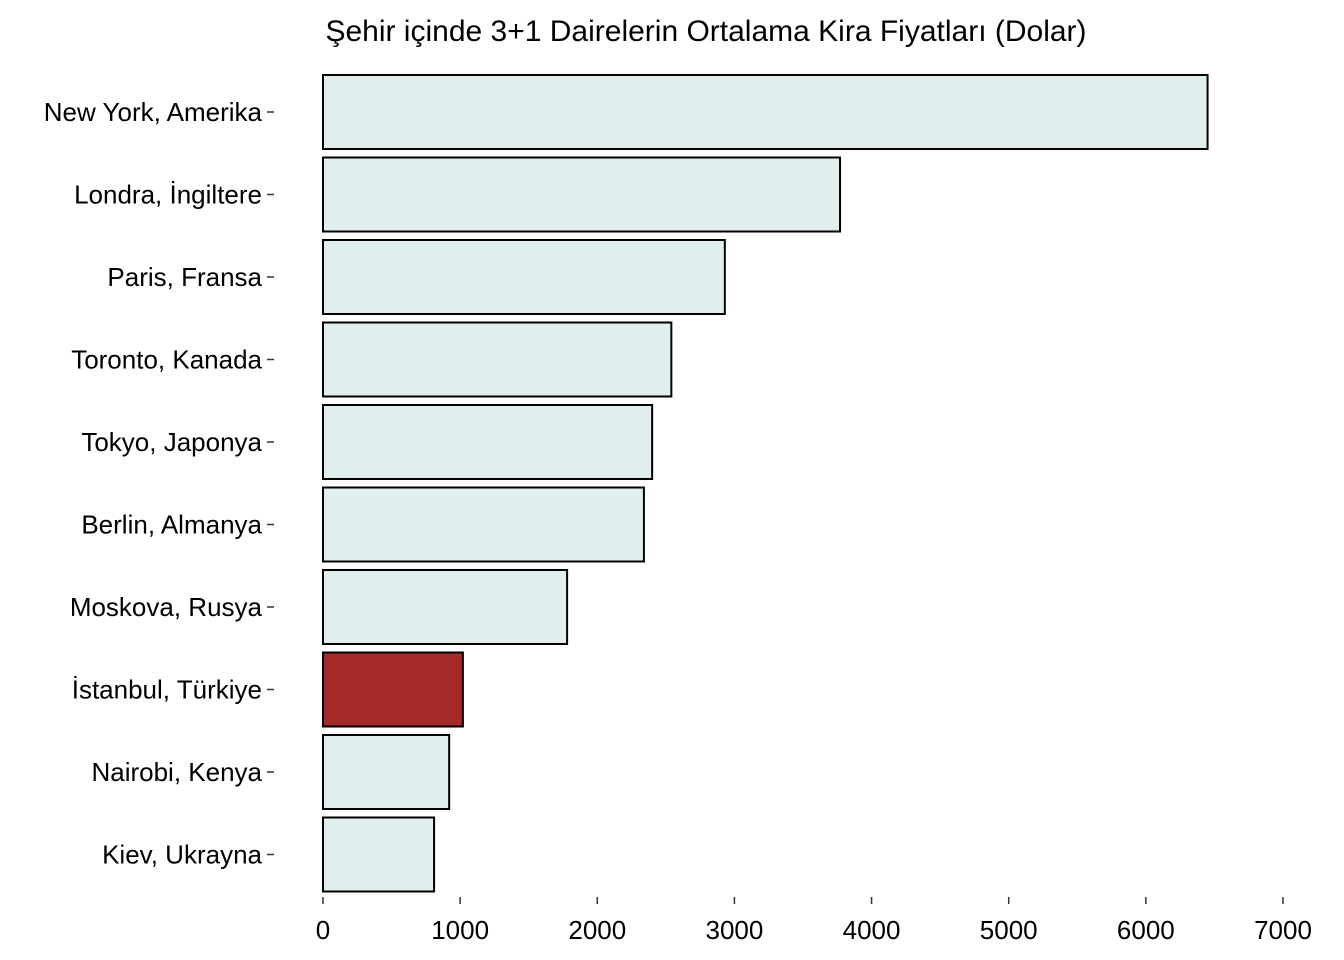 The width and height of the screenshot is (1344, 960). Describe the element at coordinates (184, 277) in the screenshot. I see `category-label-2: Paris, Fransa` at that location.